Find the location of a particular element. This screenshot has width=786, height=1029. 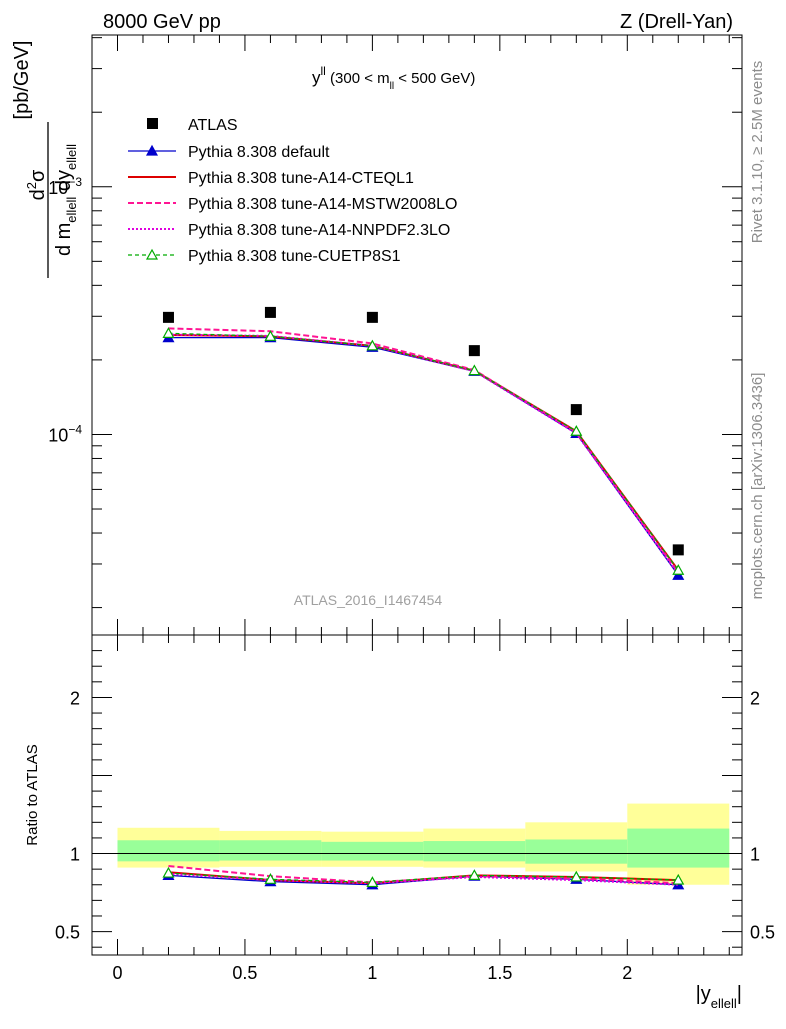

ratio-tick-label-right: 1 is located at coordinates (755, 855).